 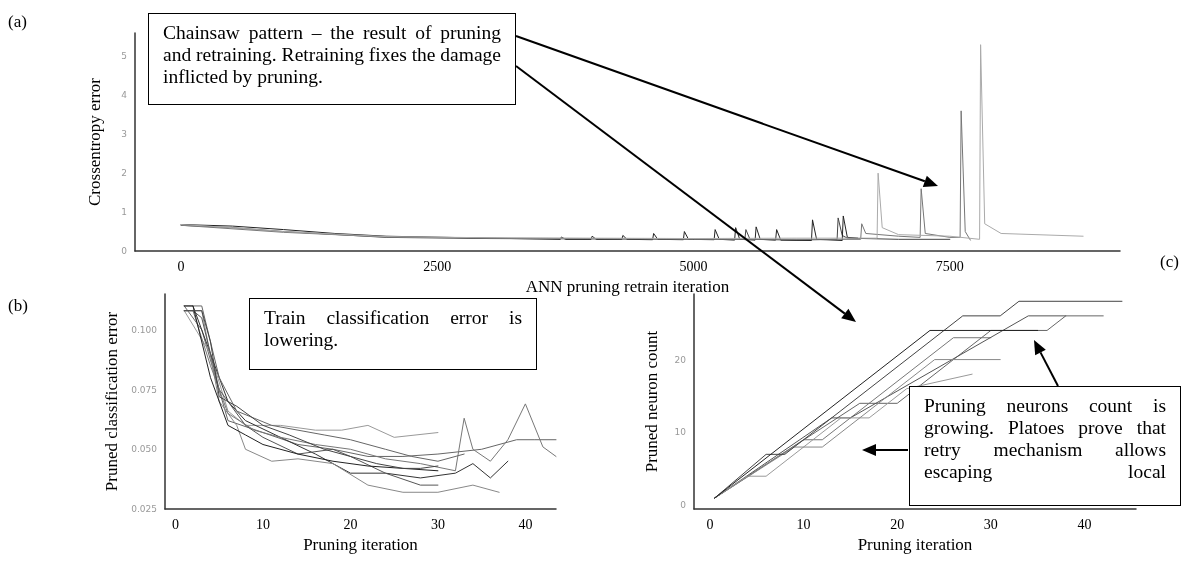 What do you see at coordinates (144, 329) in the screenshot?
I see `y-tick-label: 0.100` at bounding box center [144, 329].